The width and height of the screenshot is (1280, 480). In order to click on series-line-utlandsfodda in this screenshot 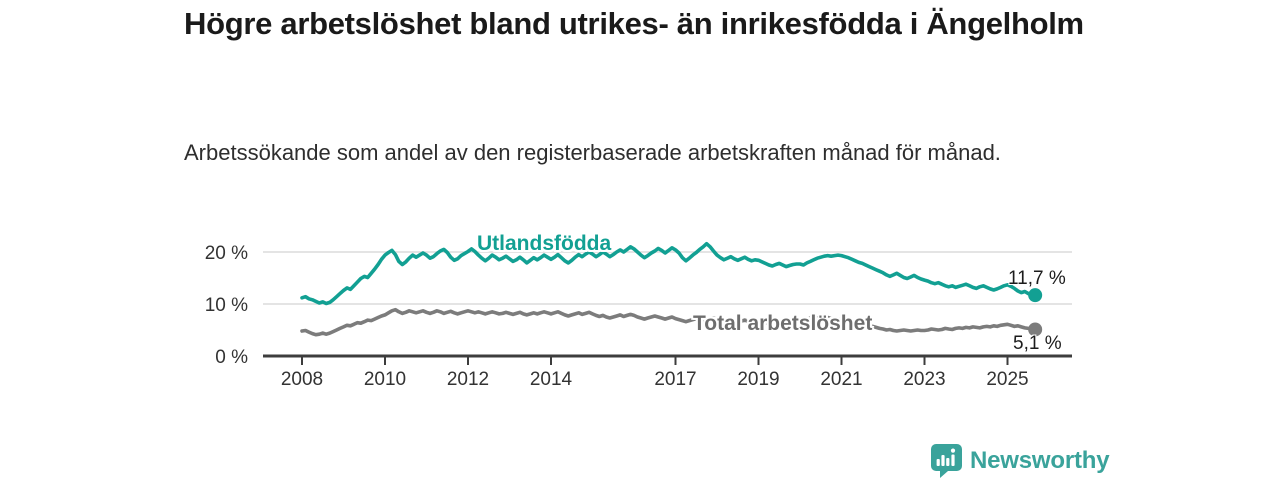, I will do `click(668, 273)`.